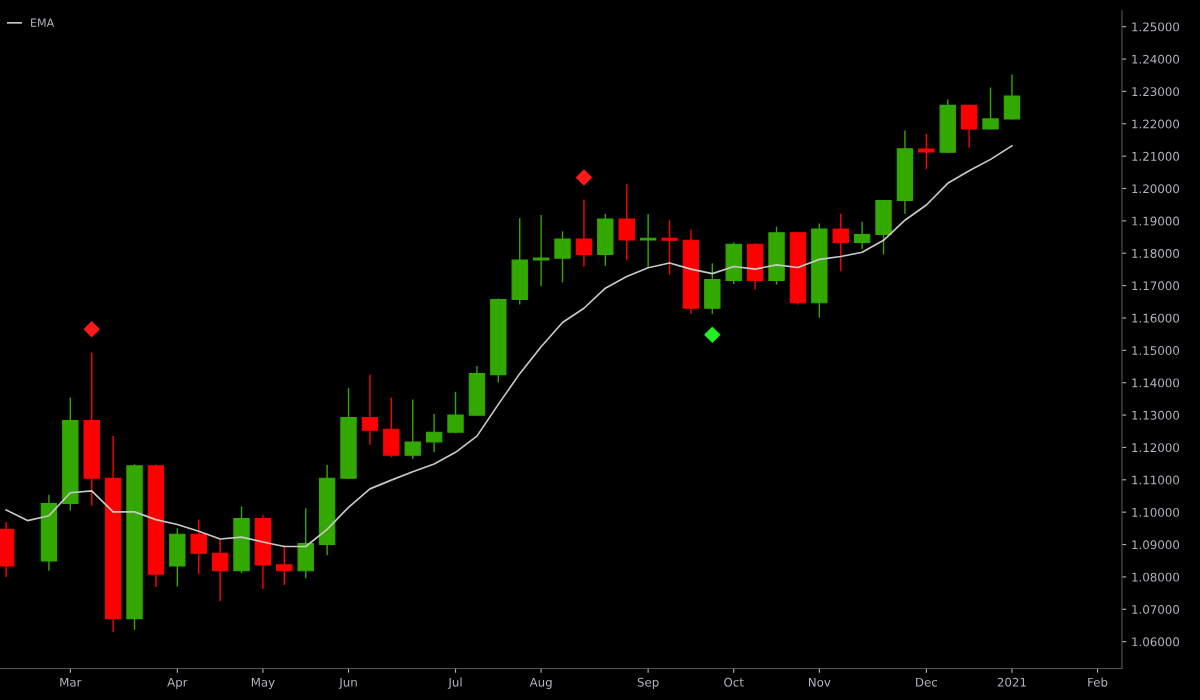  What do you see at coordinates (1156, 286) in the screenshot?
I see `y-tick-label: 1.17000` at bounding box center [1156, 286].